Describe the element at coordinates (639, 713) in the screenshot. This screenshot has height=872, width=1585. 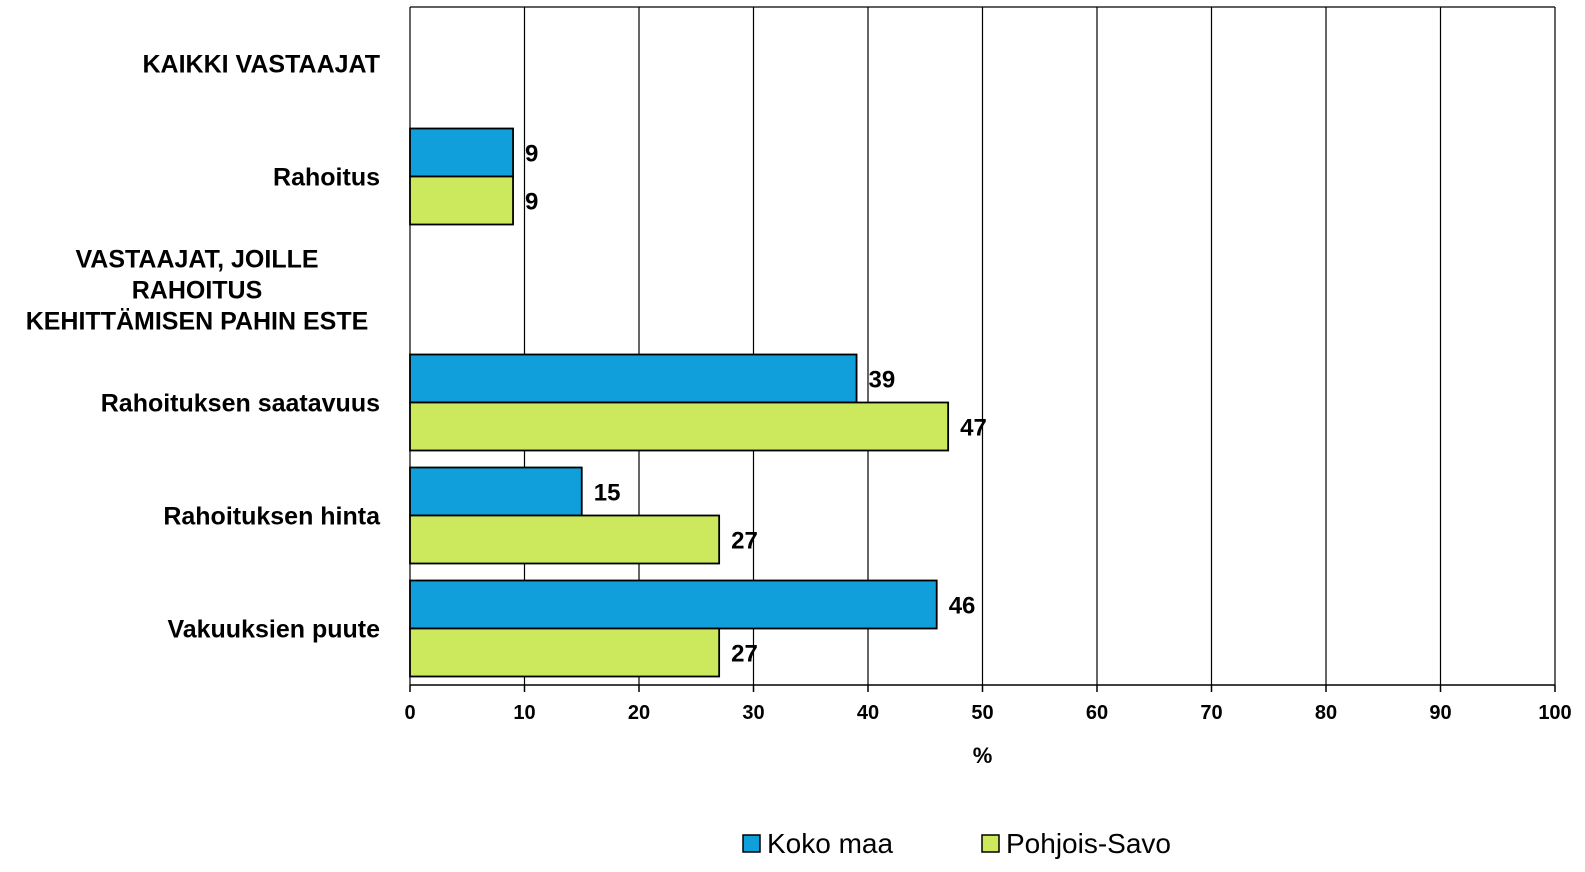
I see `x-tick-label: 20` at that location.